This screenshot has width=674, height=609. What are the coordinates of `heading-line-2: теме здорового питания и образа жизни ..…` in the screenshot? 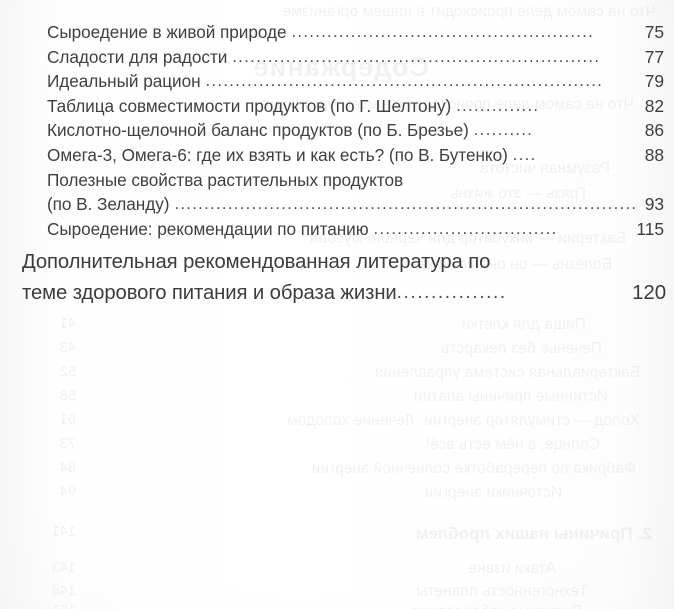 It's located at (344, 296).